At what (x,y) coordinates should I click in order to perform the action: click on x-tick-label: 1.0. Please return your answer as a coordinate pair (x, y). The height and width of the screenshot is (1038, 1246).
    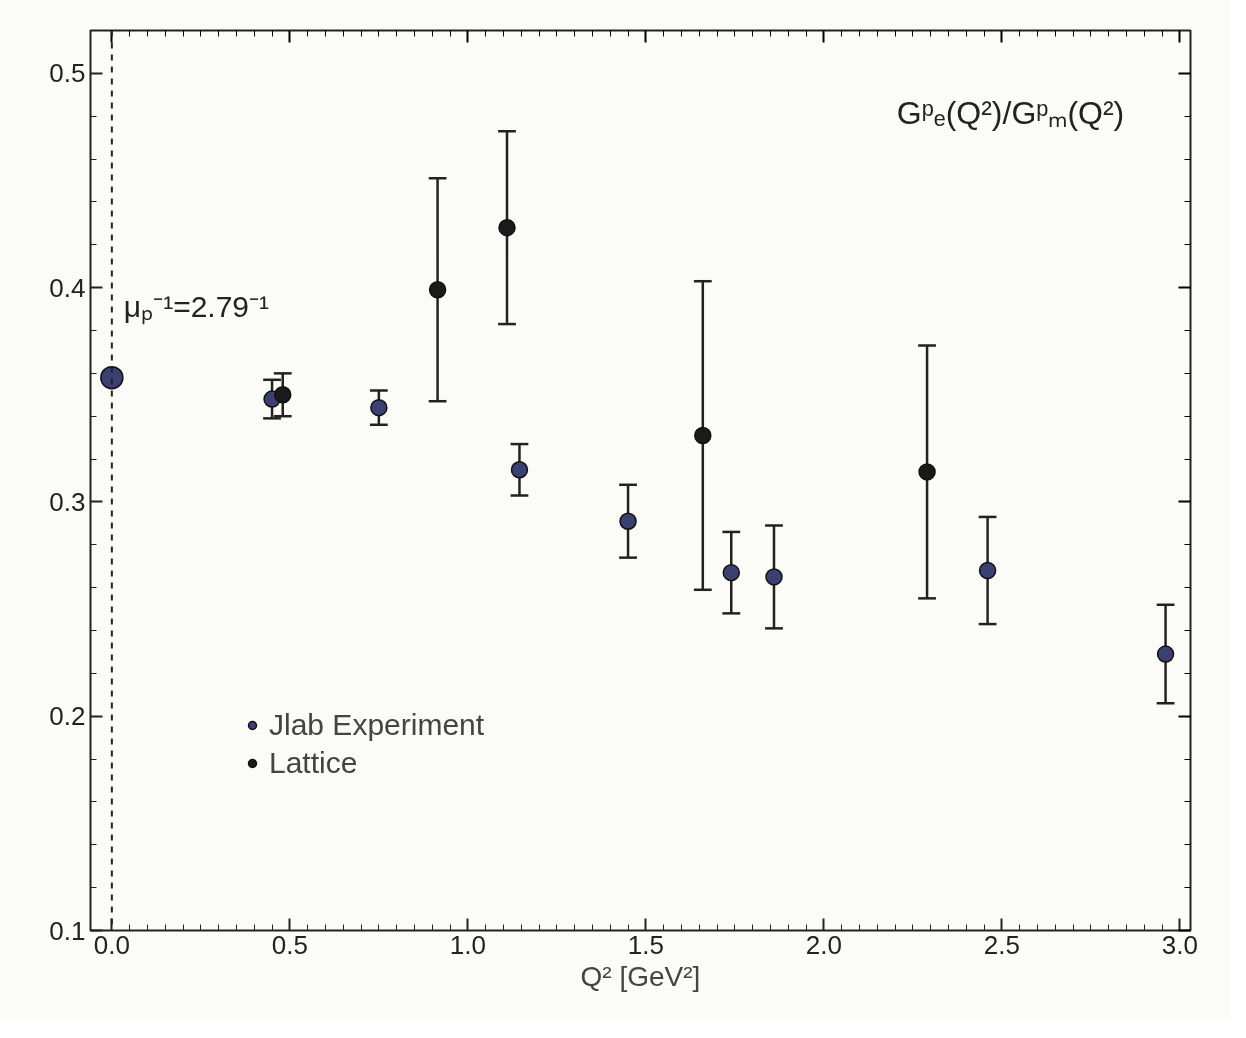
    Looking at the image, I should click on (467, 944).